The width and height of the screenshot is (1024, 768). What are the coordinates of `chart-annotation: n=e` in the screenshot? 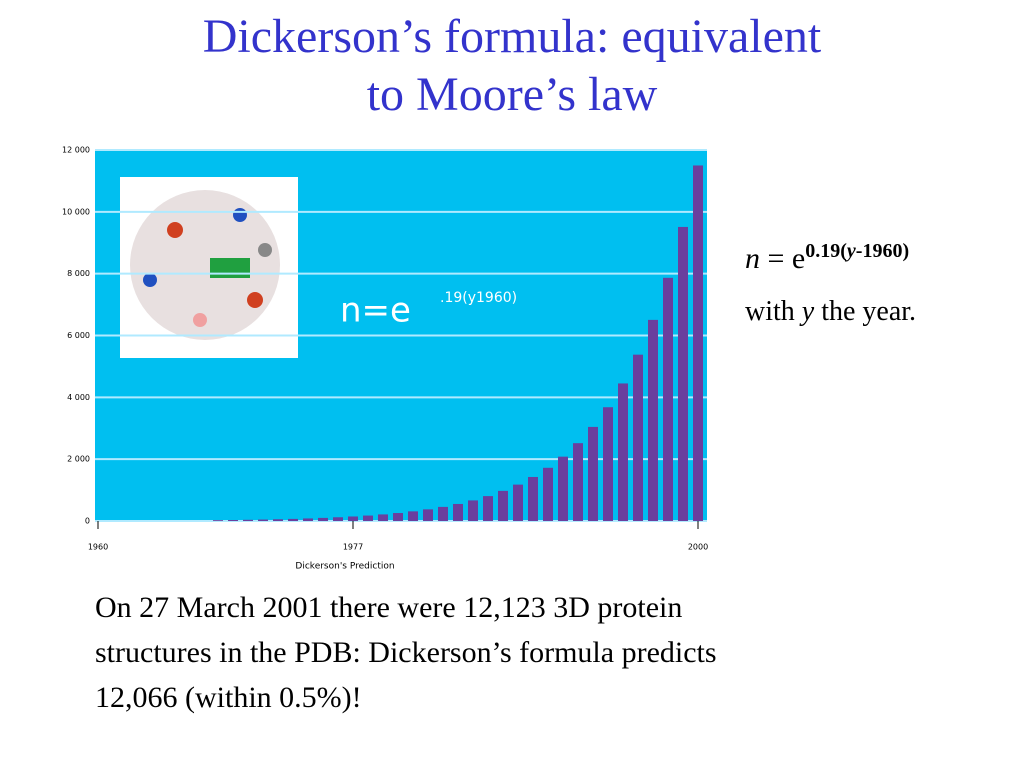 It's located at (375, 311).